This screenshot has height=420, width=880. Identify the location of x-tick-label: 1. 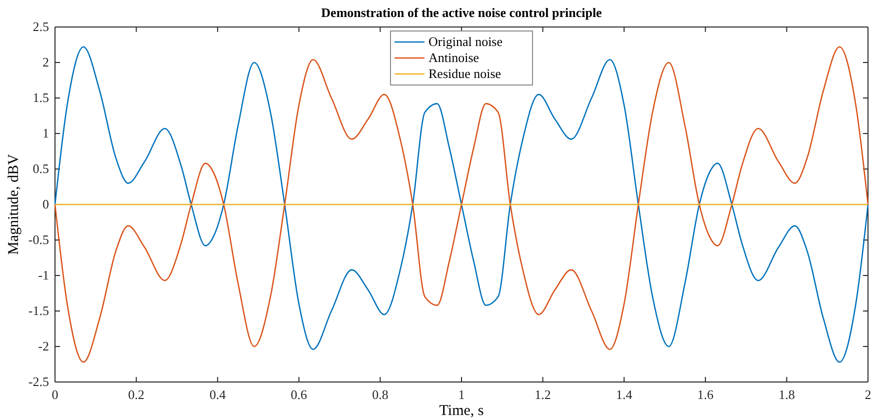
(461, 394).